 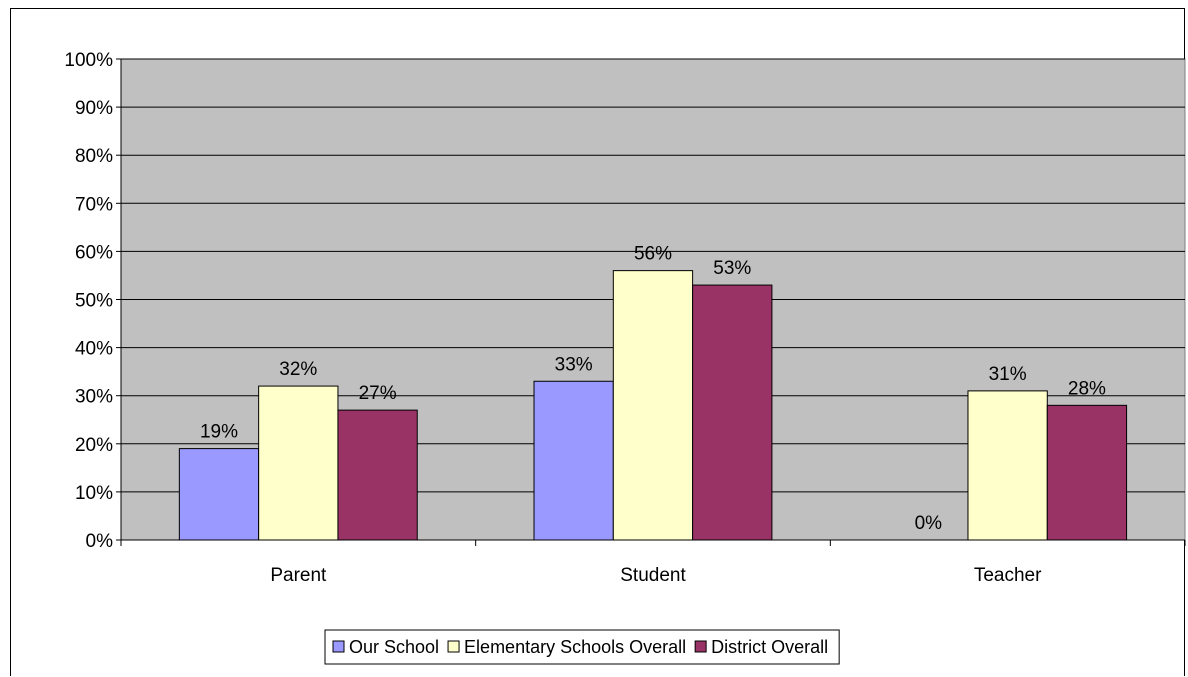 I want to click on y-tick-label: 80%, so click(x=94, y=156).